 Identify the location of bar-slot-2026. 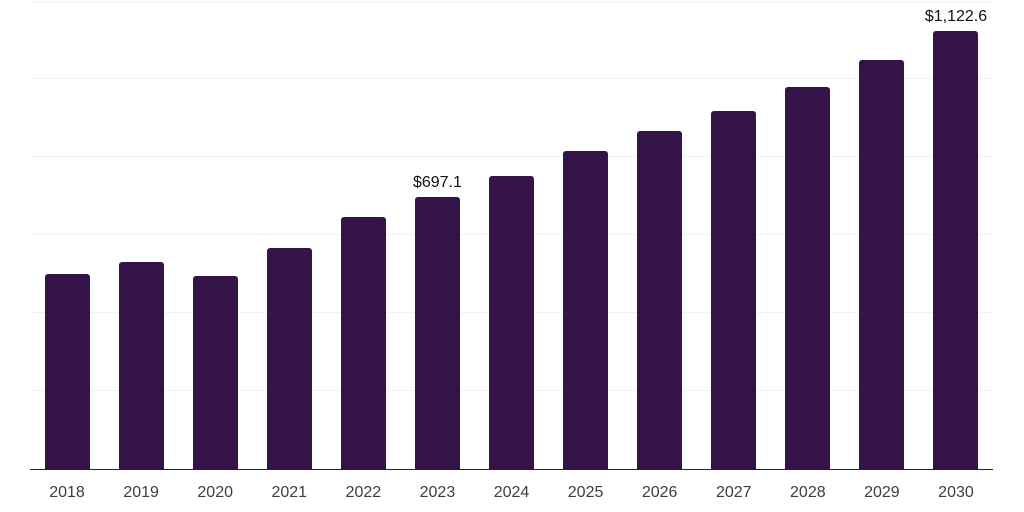
(660, 236).